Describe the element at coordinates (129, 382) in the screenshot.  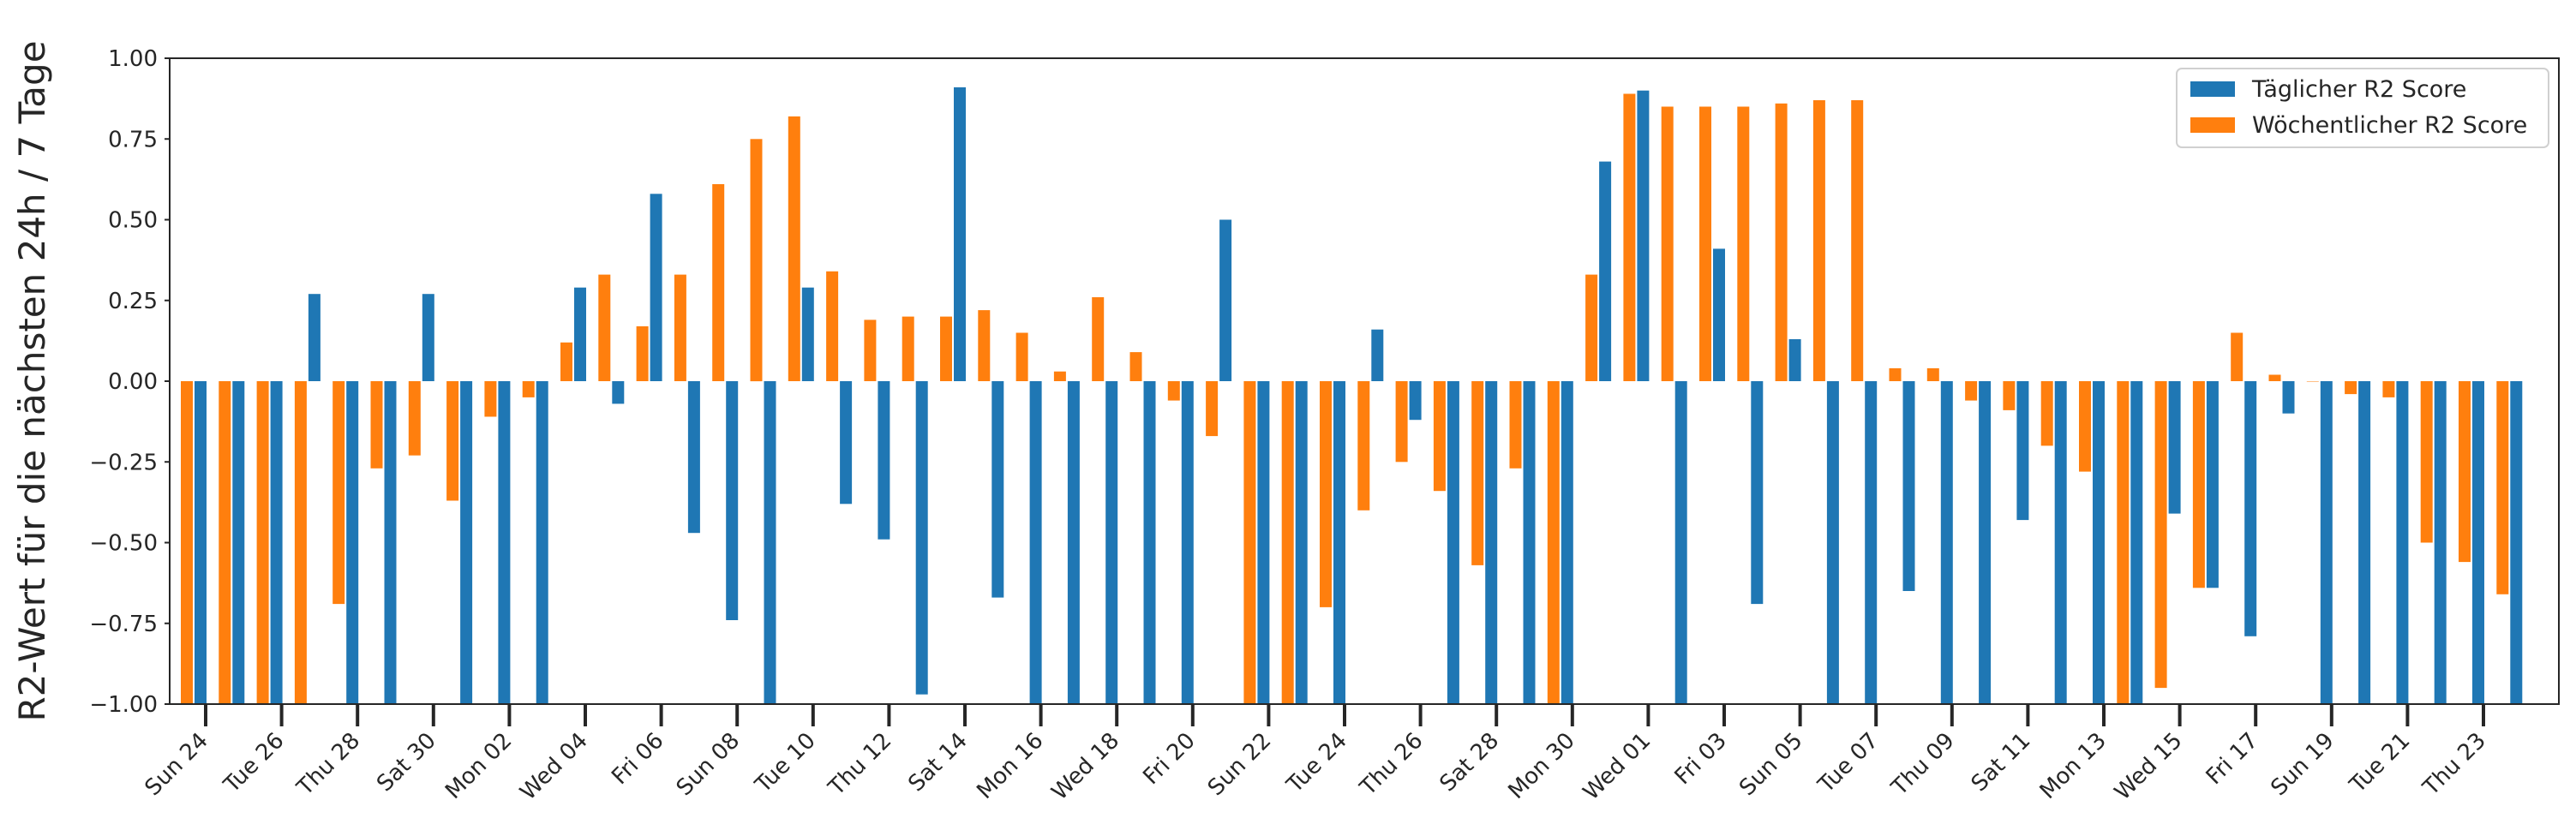
I see `y-axis: 1.00 0.75 0.50 0.25 0.00 −0.25 −0.50 −0.75 −1.00` at that location.